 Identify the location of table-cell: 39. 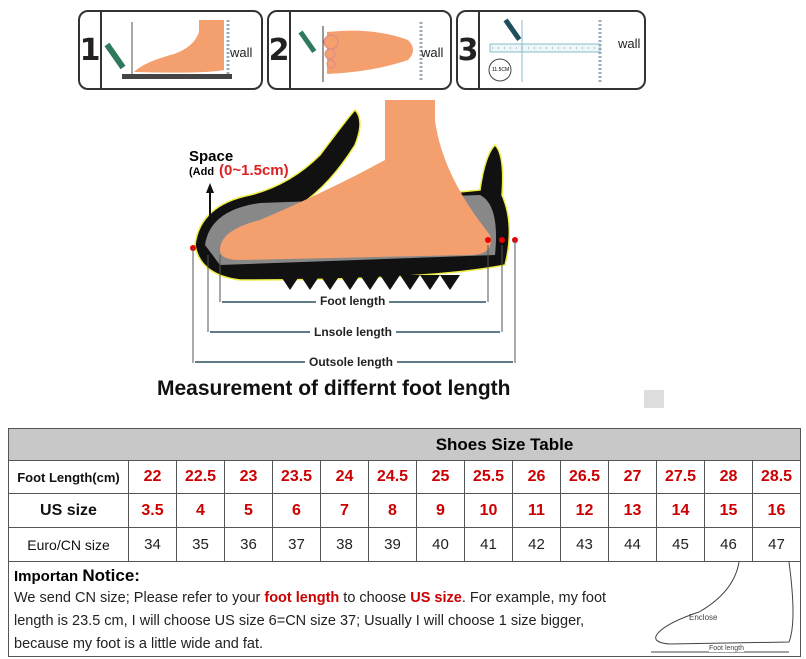
(393, 544).